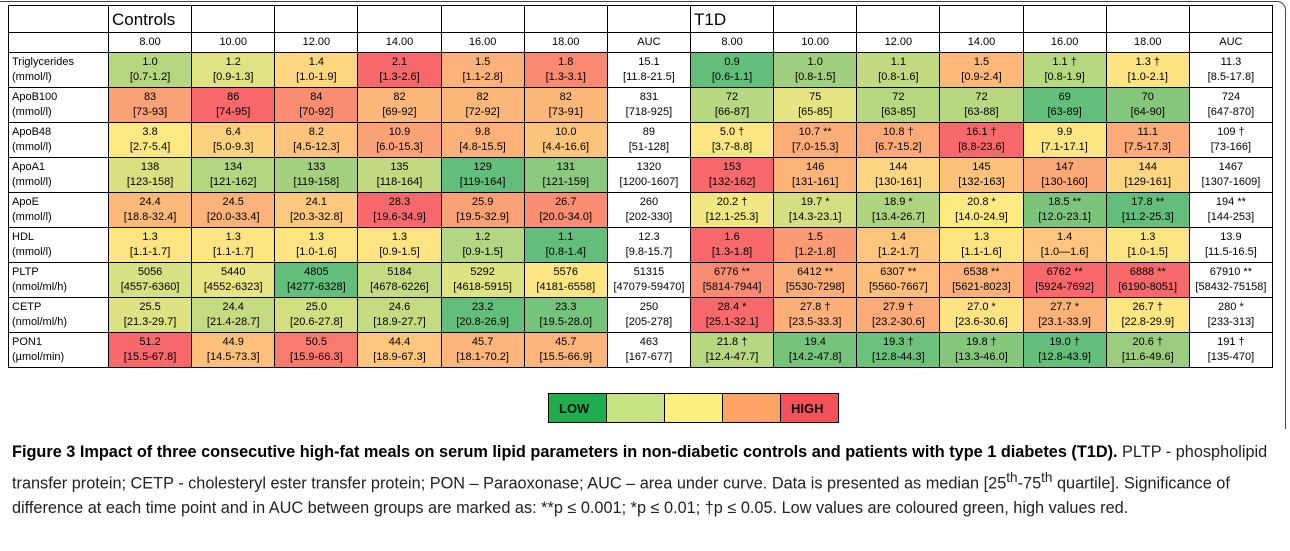 The image size is (1290, 551). I want to click on group-label: Controls, so click(150, 19).